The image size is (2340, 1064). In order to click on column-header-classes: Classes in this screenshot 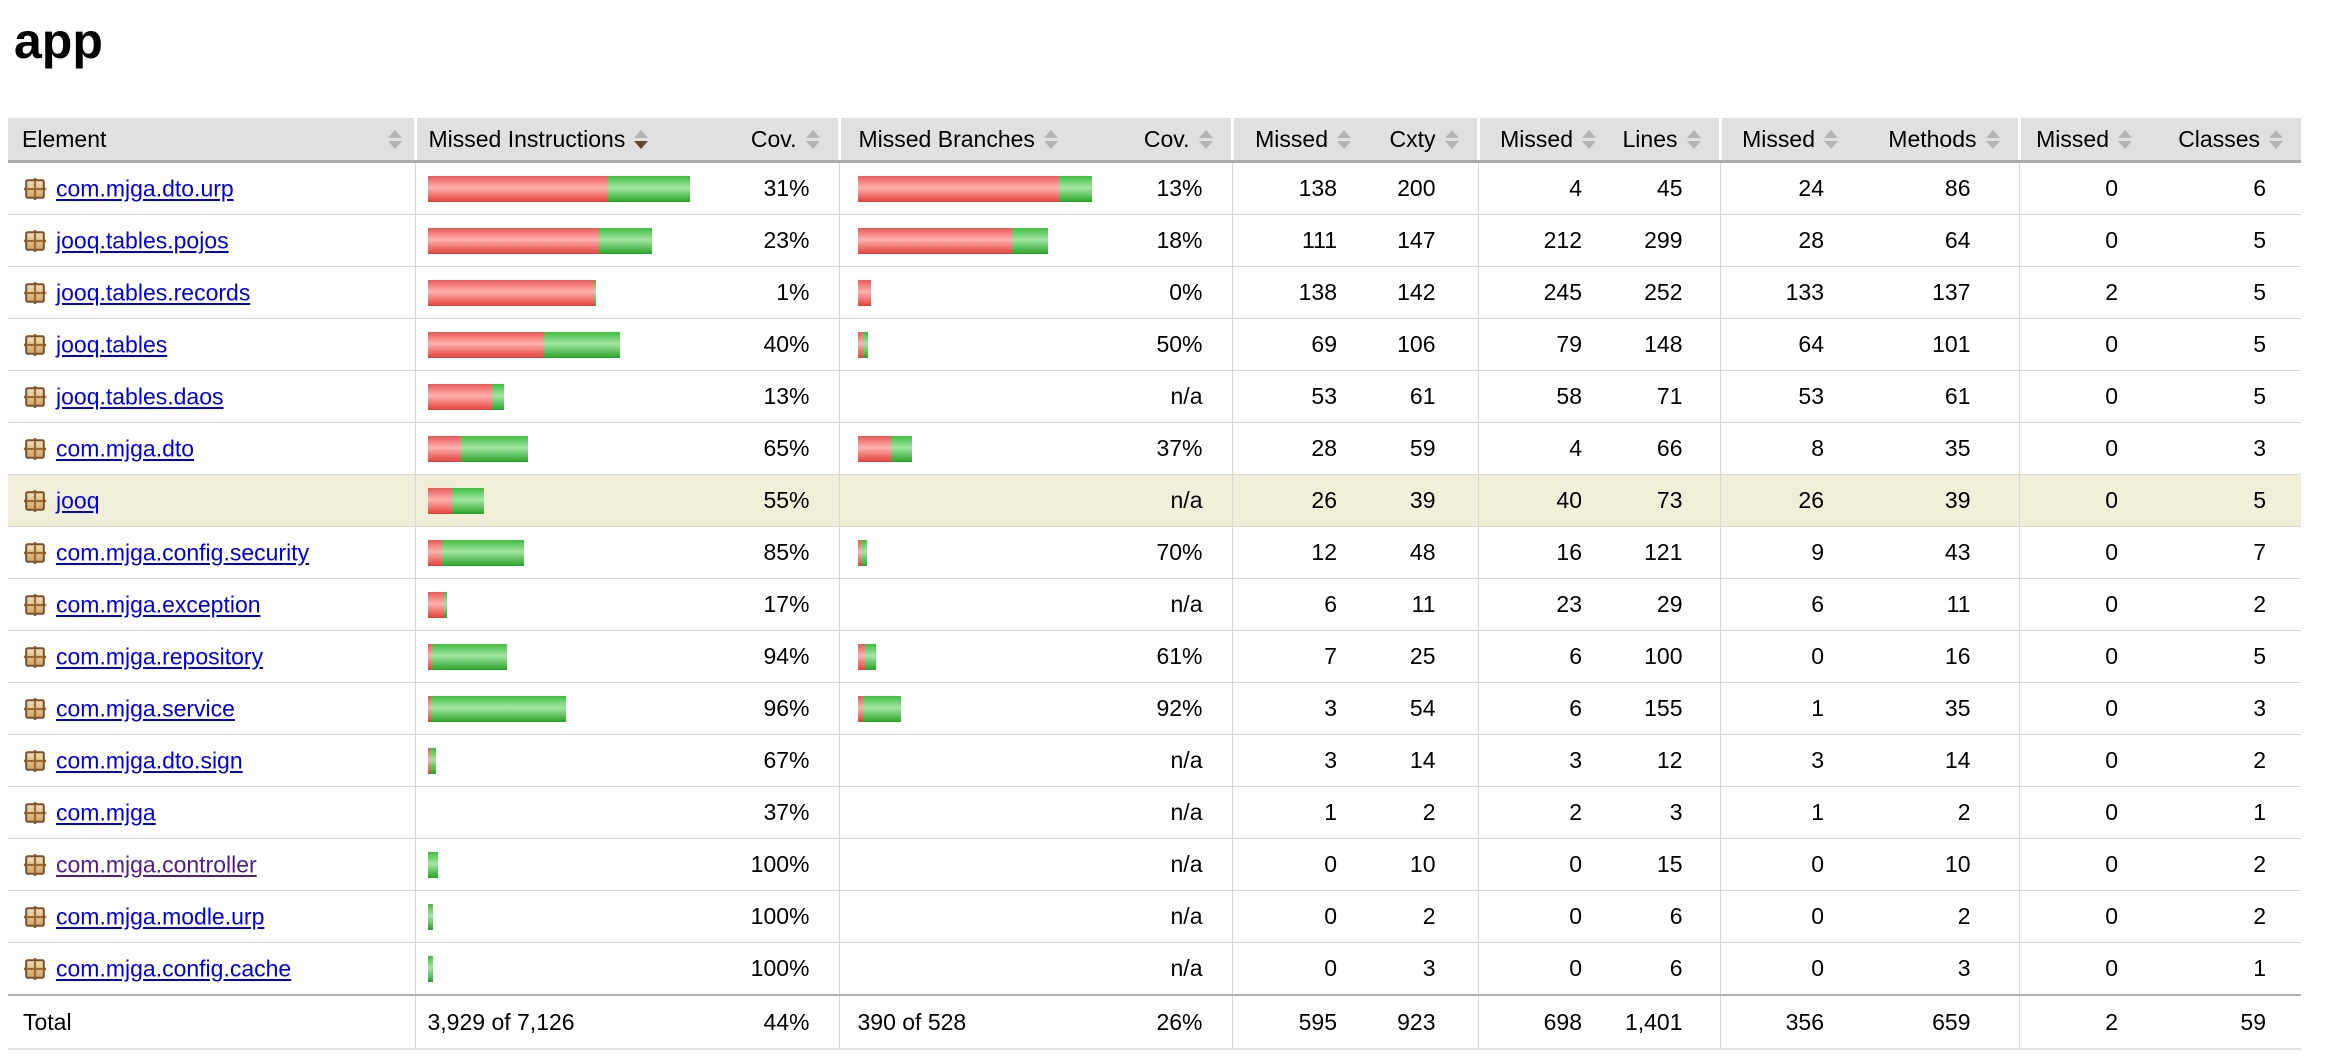, I will do `click(2217, 140)`.